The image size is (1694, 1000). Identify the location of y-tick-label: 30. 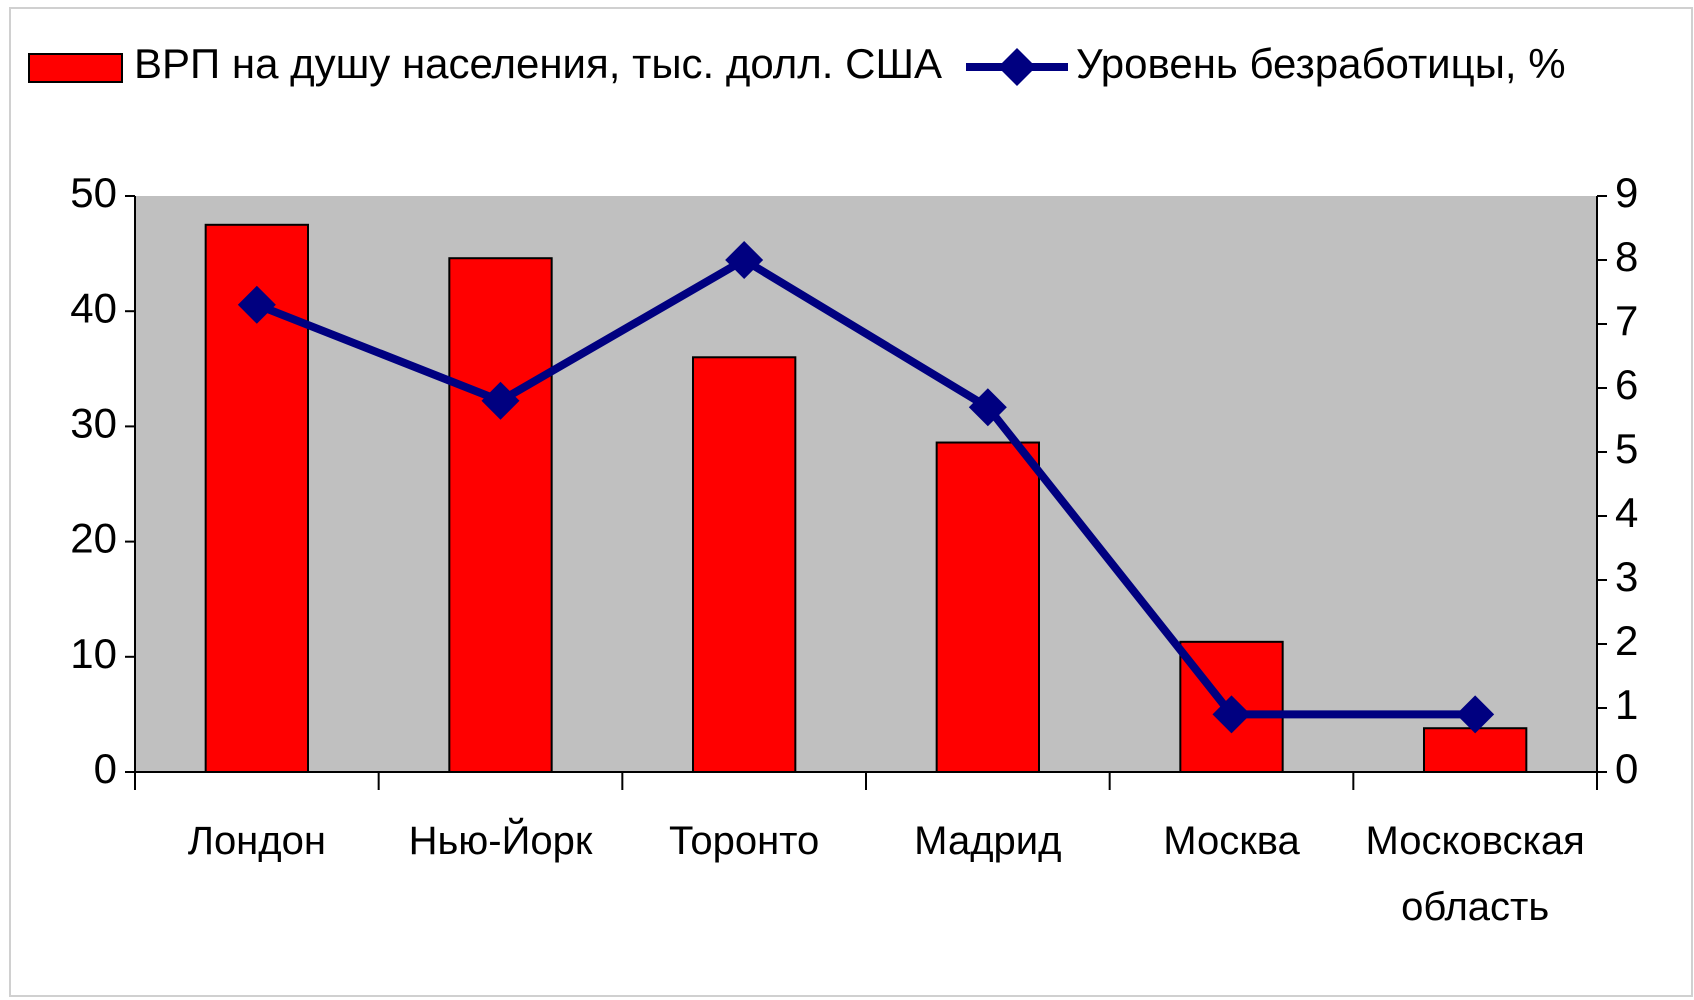
(93, 422).